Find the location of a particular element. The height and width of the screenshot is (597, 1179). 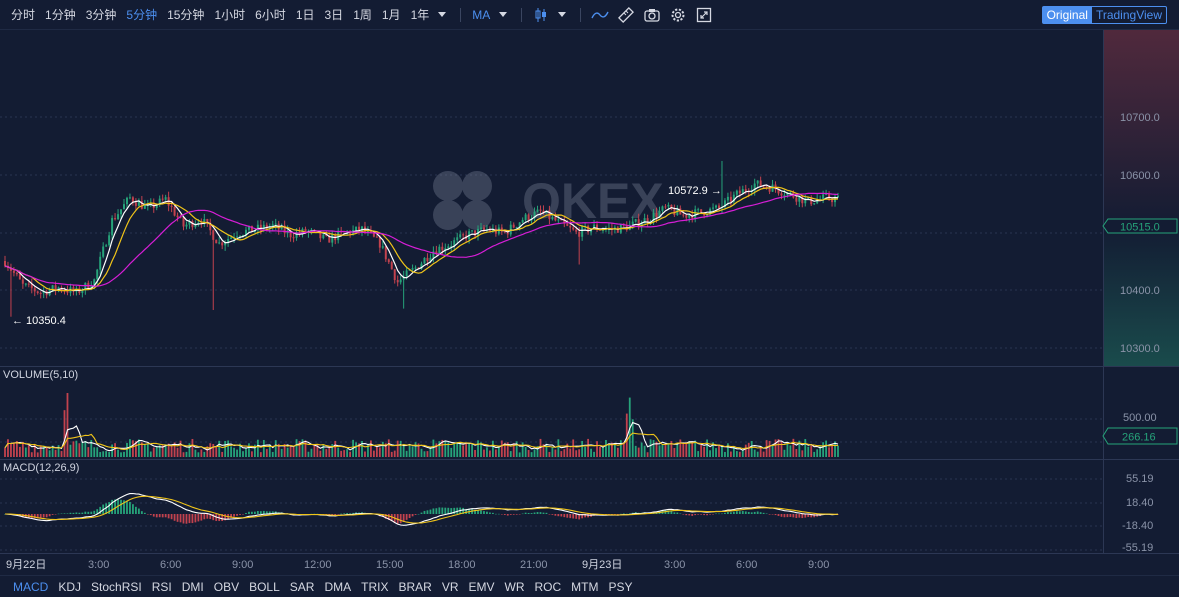

indicator-tab-4: DMI is located at coordinates (192, 586).